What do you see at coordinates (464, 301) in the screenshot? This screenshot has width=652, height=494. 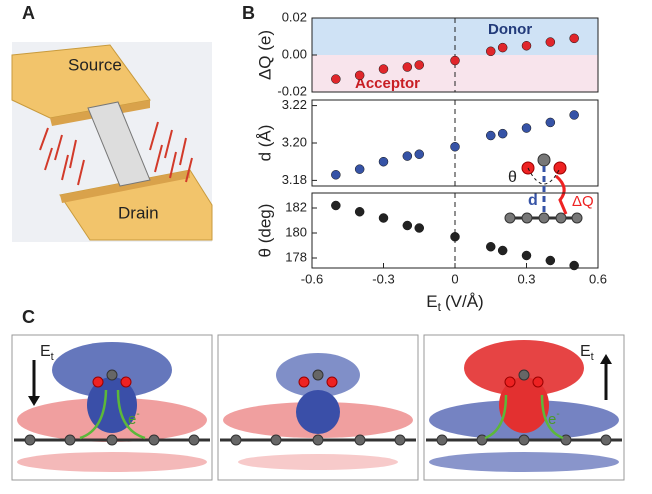 I see `x-axis-unit: (V/Å)` at bounding box center [464, 301].